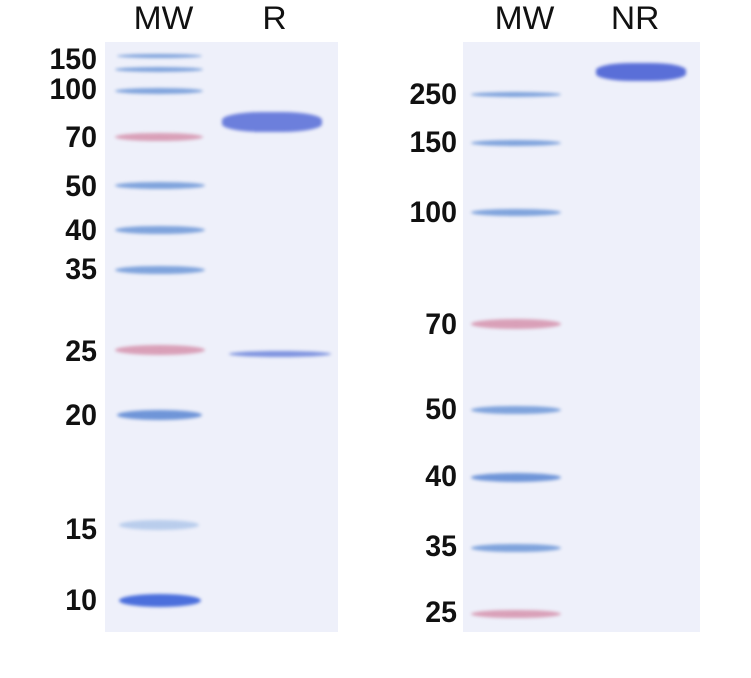 The width and height of the screenshot is (751, 678). Describe the element at coordinates (81, 600) in the screenshot. I see `marker-label: 10` at that location.